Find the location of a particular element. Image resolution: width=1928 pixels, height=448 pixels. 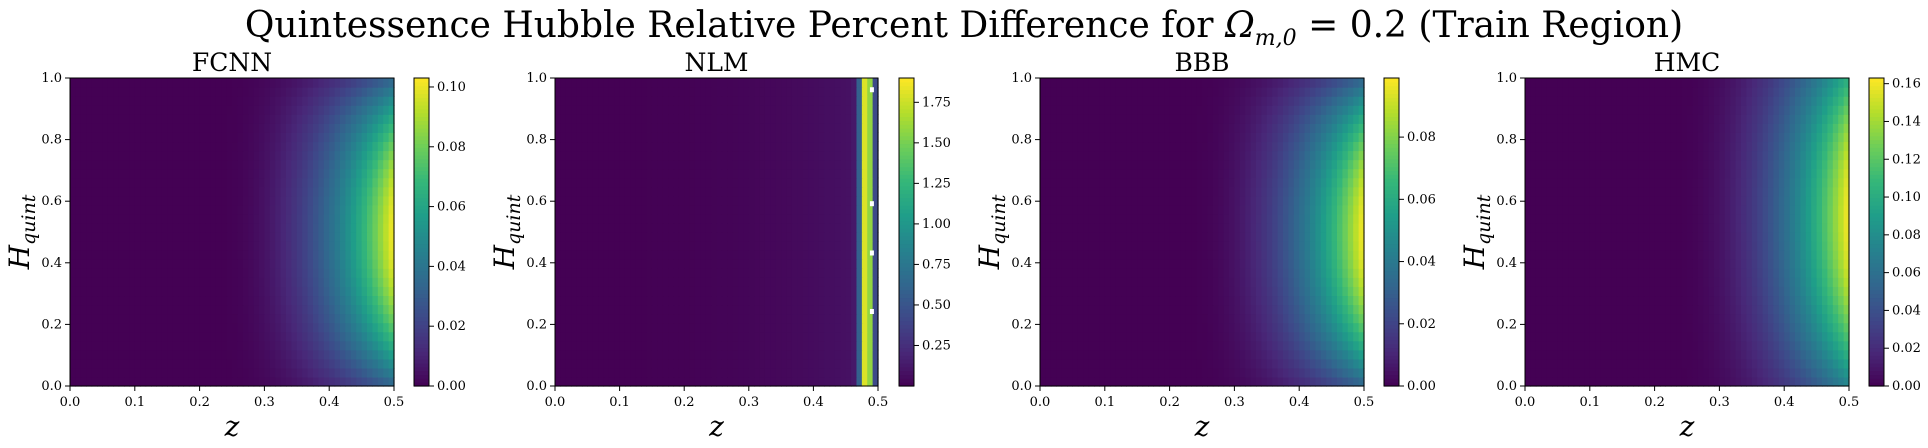

y-tick-label: 0.6 is located at coordinates (51, 201).